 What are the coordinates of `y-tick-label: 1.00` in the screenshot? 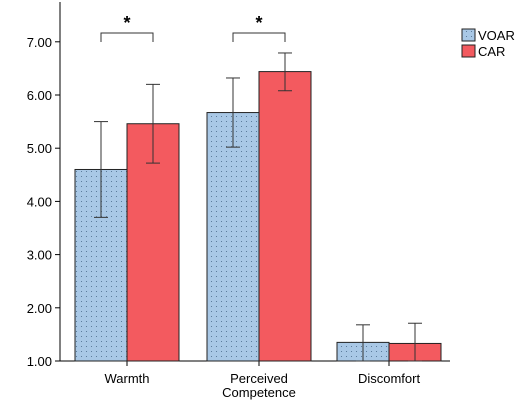 It's located at (39, 361).